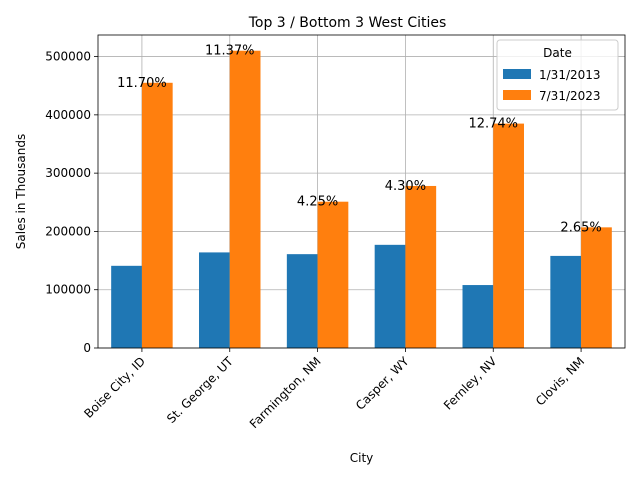 This screenshot has height=480, width=640. What do you see at coordinates (362, 458) in the screenshot?
I see `x-axis-label: City` at bounding box center [362, 458].